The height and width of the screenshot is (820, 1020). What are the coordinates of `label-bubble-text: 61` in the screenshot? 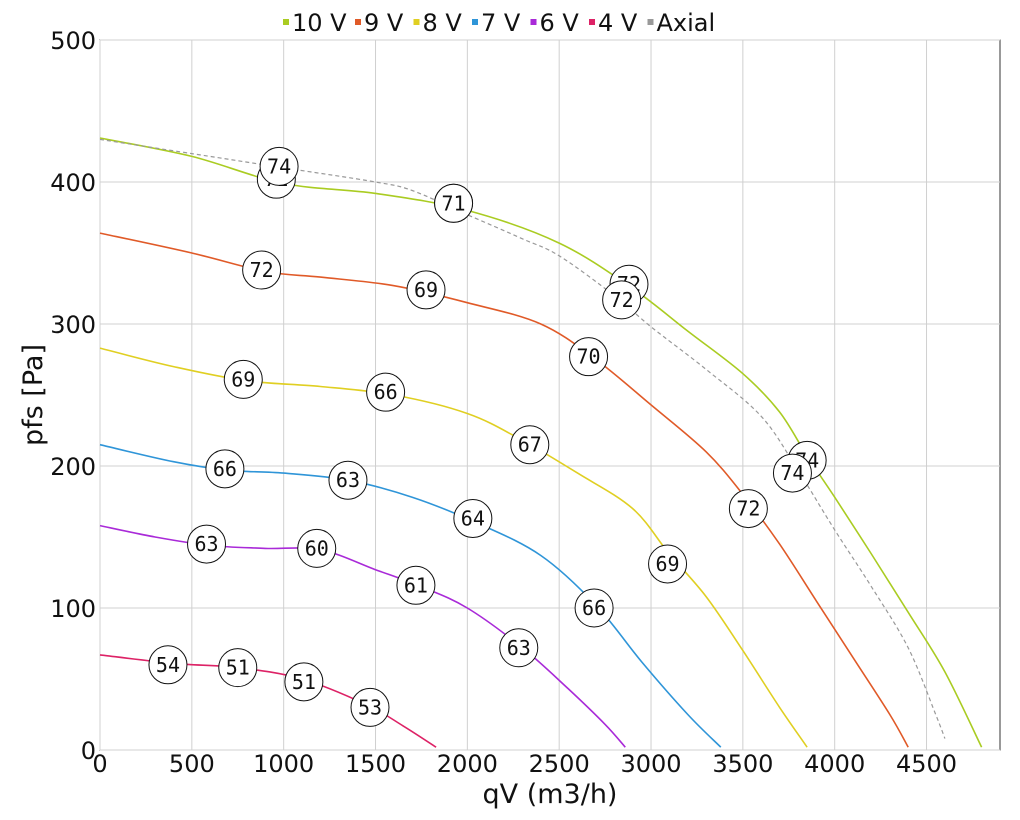 It's located at (416, 585).